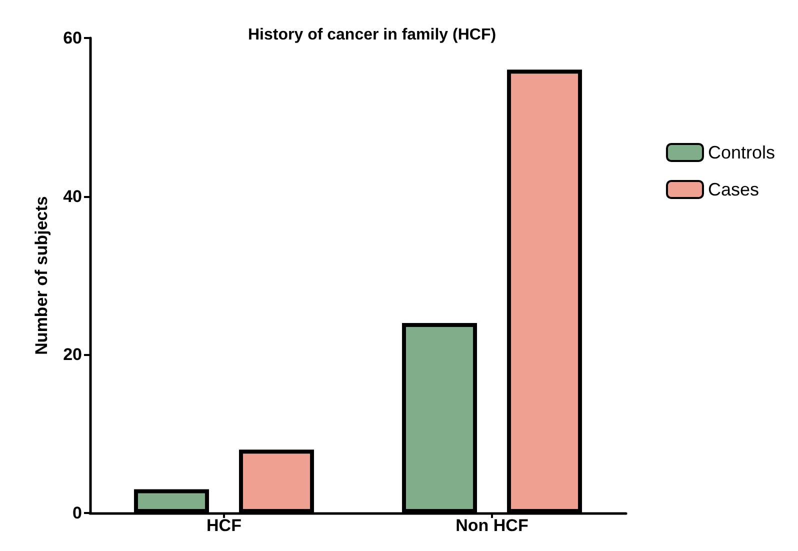 The image size is (798, 551). Describe the element at coordinates (77, 513) in the screenshot. I see `y-tick-label: 0` at that location.